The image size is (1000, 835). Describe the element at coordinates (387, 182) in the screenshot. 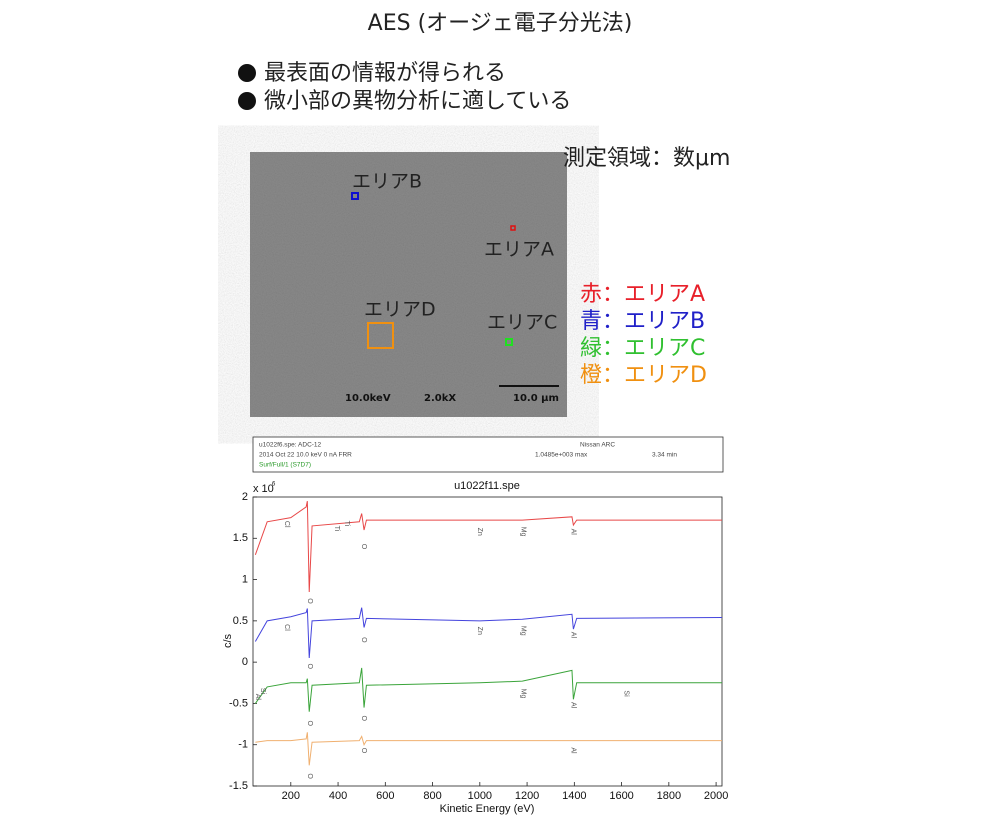

I see `area-label: エリアB` at that location.